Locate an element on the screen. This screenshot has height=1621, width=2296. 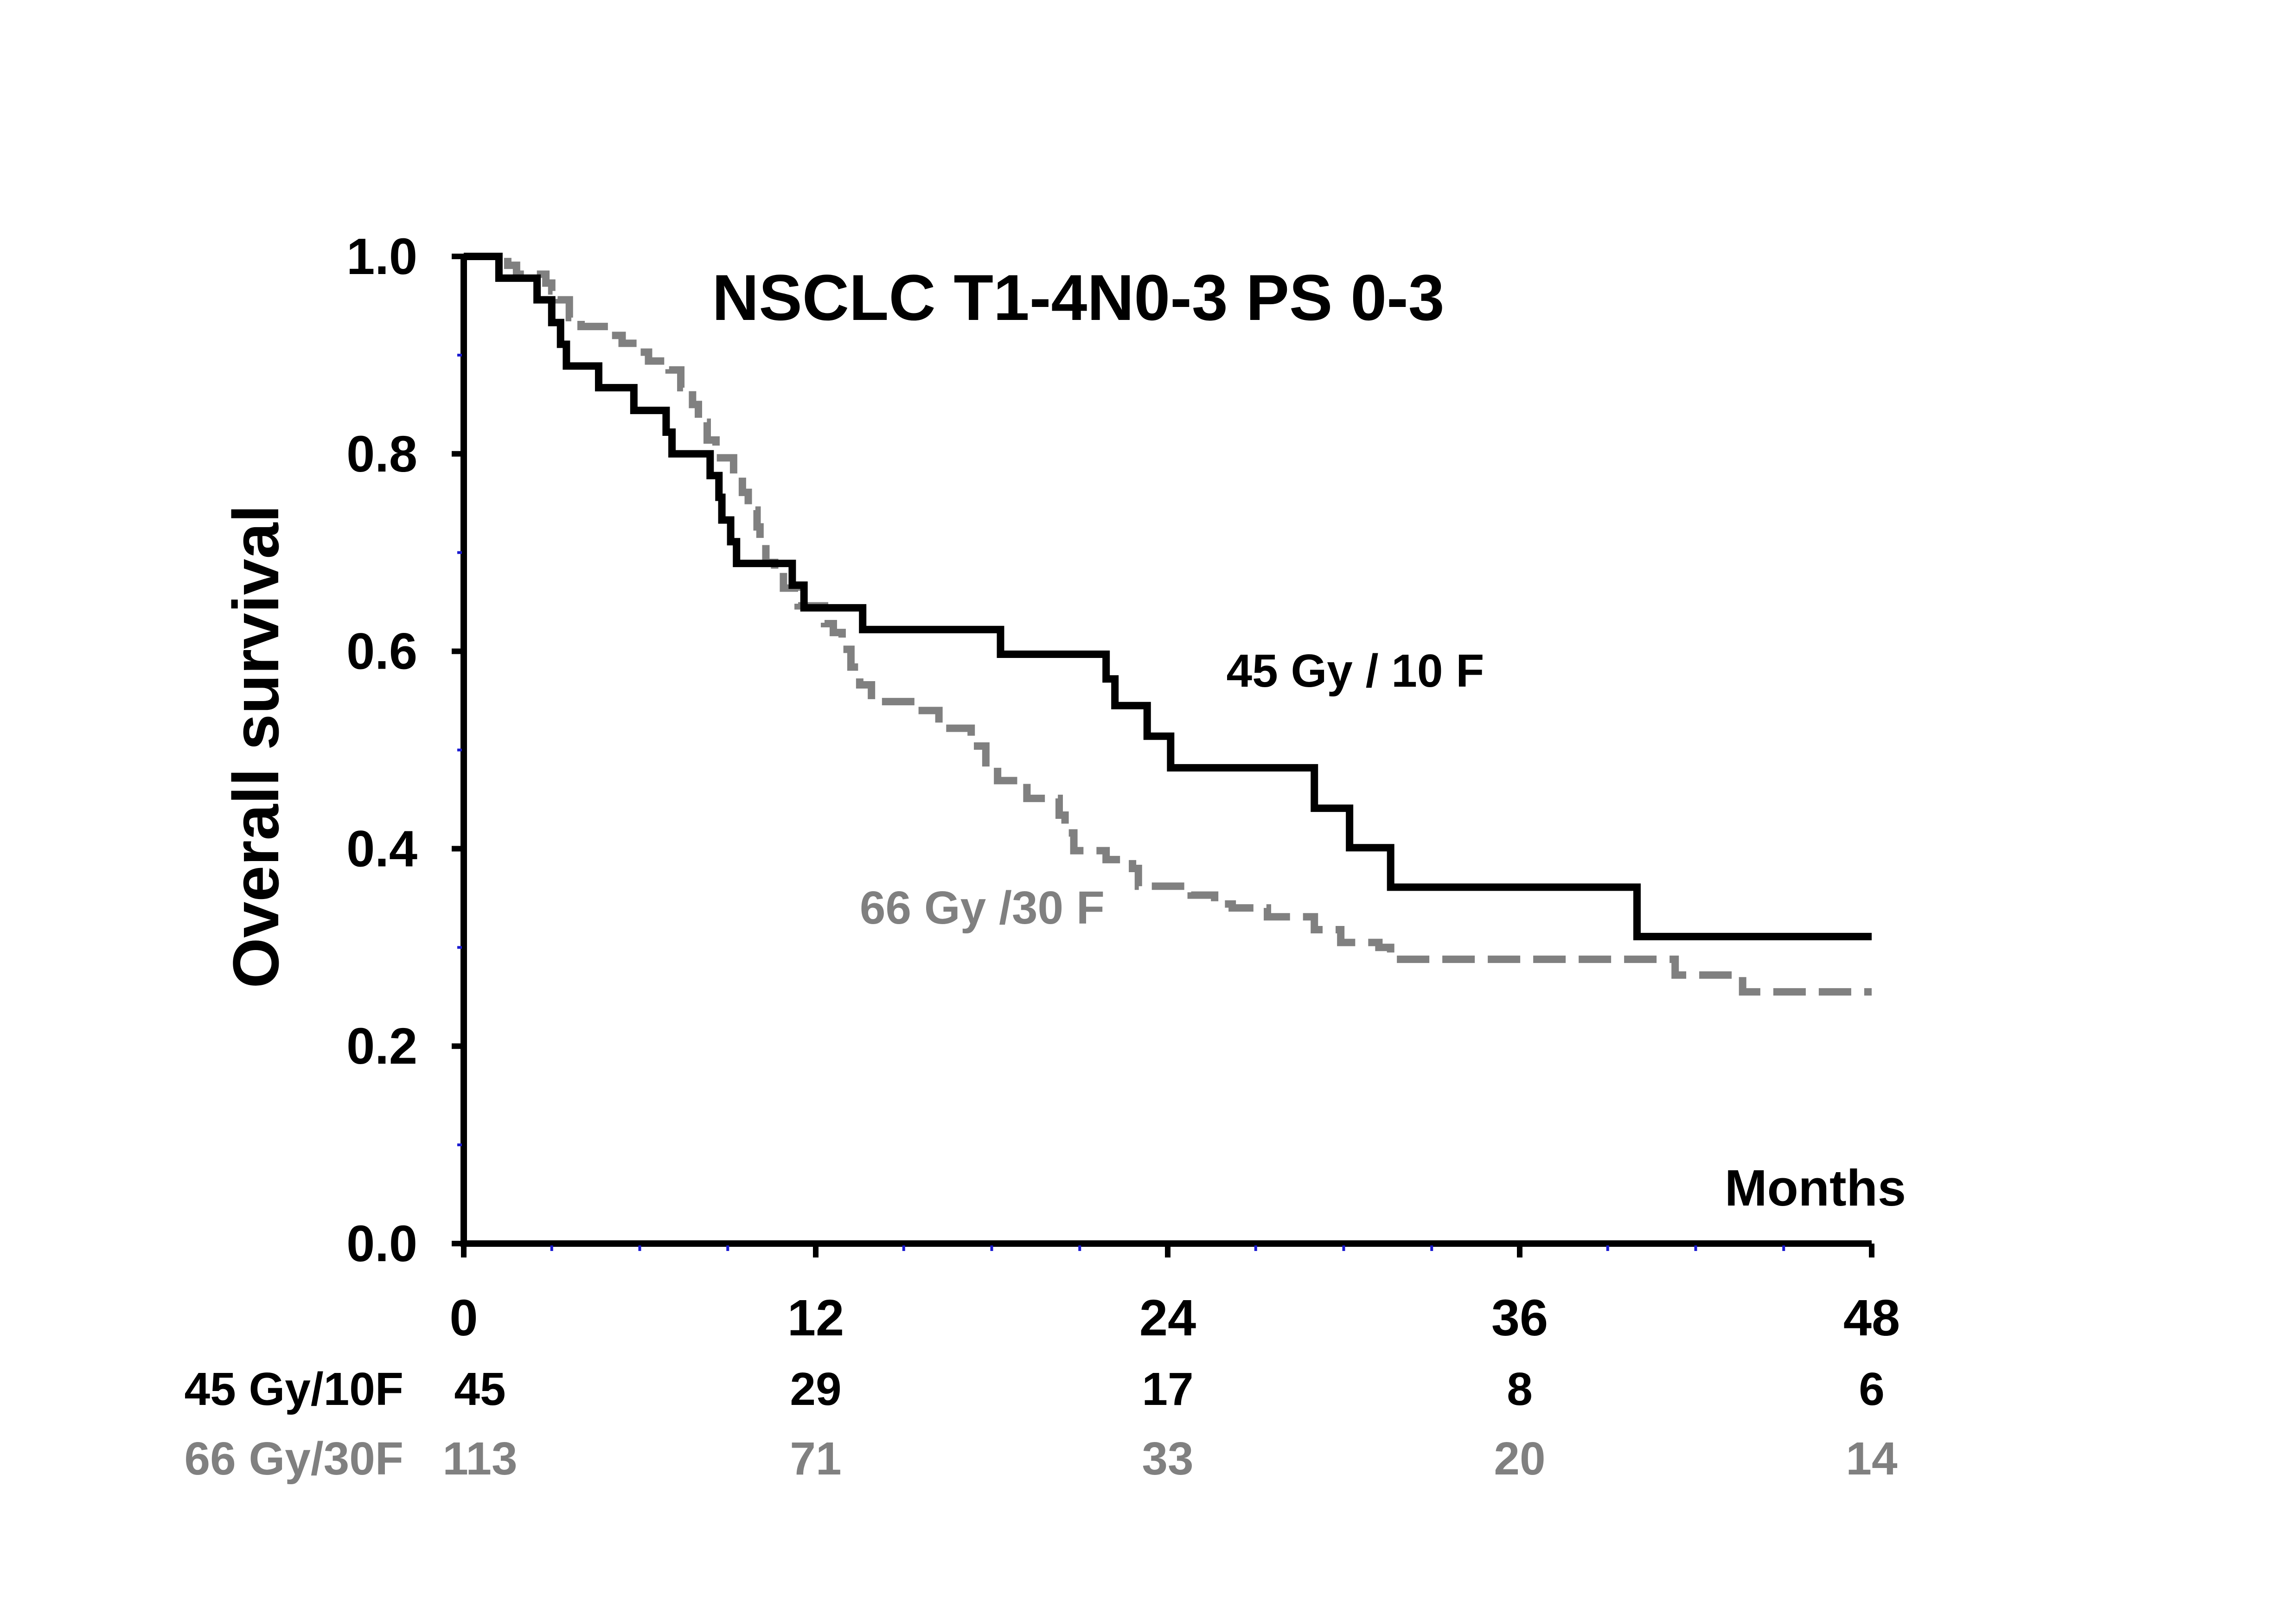
risk-value: 71 is located at coordinates (815, 1459).